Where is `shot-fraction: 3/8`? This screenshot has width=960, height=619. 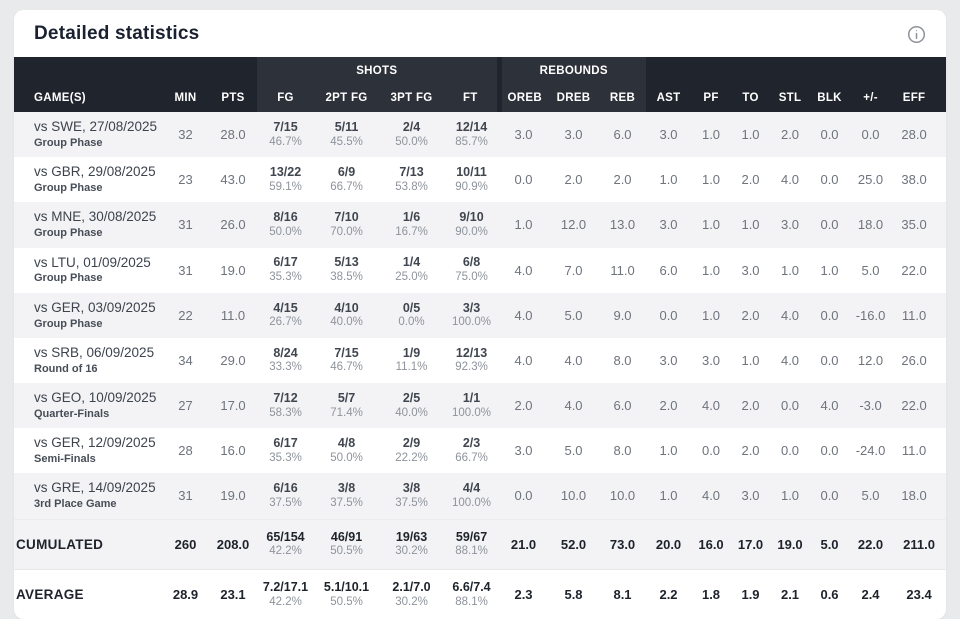
shot-fraction: 3/8 is located at coordinates (346, 488).